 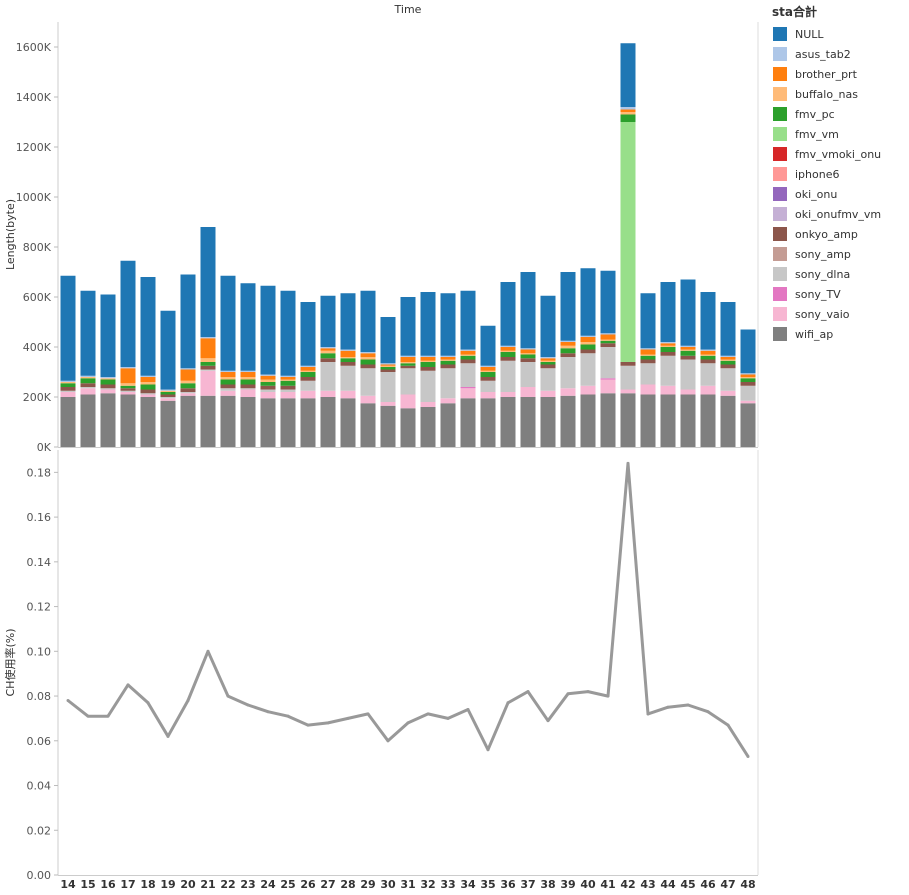 I want to click on legend-item-sony_dlna: sony_dlna, so click(x=839, y=274).